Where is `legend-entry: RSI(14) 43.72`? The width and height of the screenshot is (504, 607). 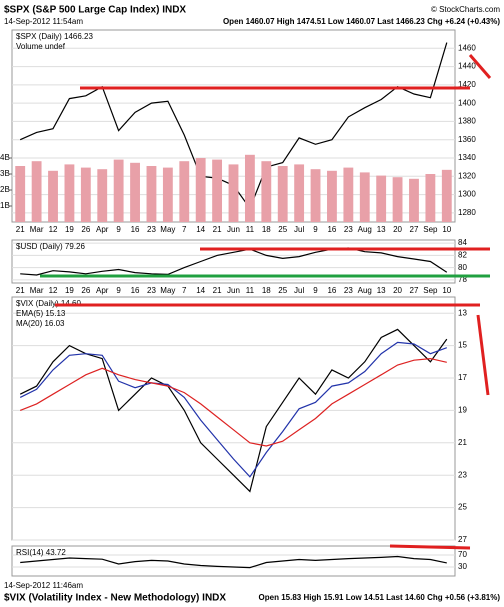 legend-entry: RSI(14) 43.72 is located at coordinates (41, 552).